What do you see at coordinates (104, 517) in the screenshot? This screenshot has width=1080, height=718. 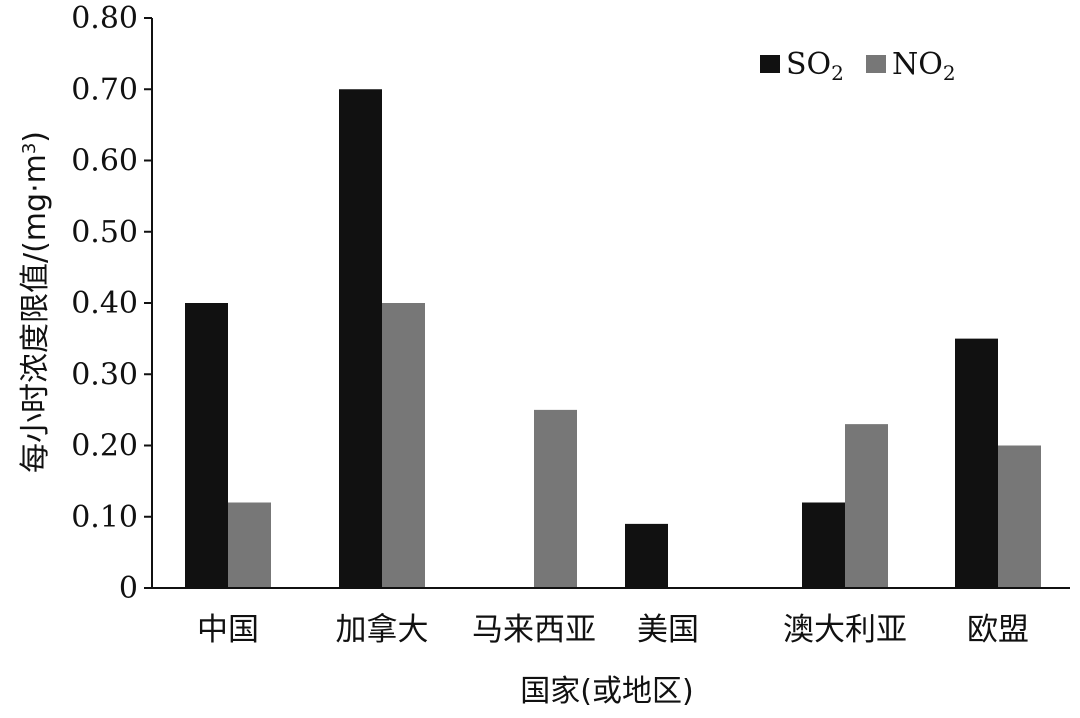 I see `y-tick-label: 0.10` at bounding box center [104, 517].